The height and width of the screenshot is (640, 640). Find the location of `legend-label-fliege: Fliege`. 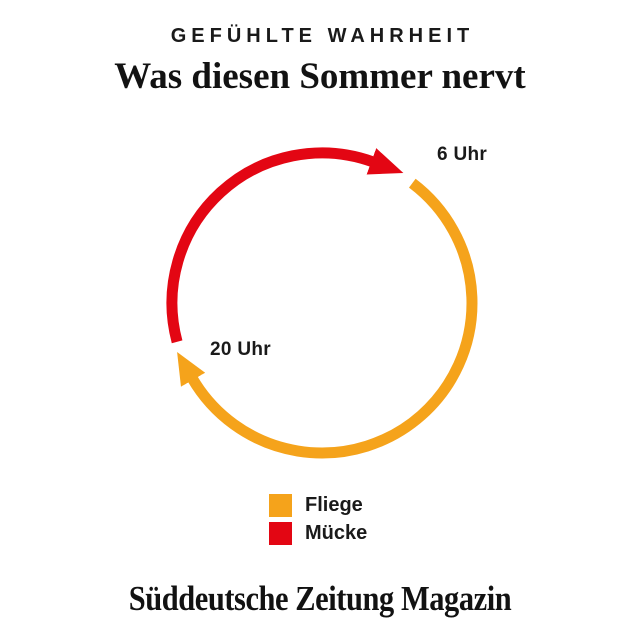

legend-label-fliege: Fliege is located at coordinates (334, 505).